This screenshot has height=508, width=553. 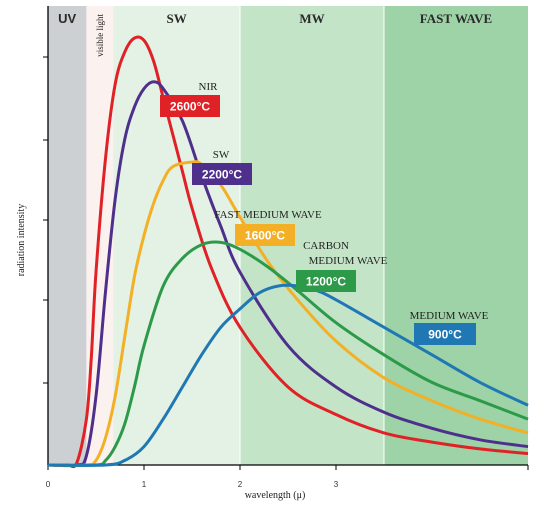 I want to click on series-name-label: FAST MEDIUM WAVE, so click(x=268, y=215).